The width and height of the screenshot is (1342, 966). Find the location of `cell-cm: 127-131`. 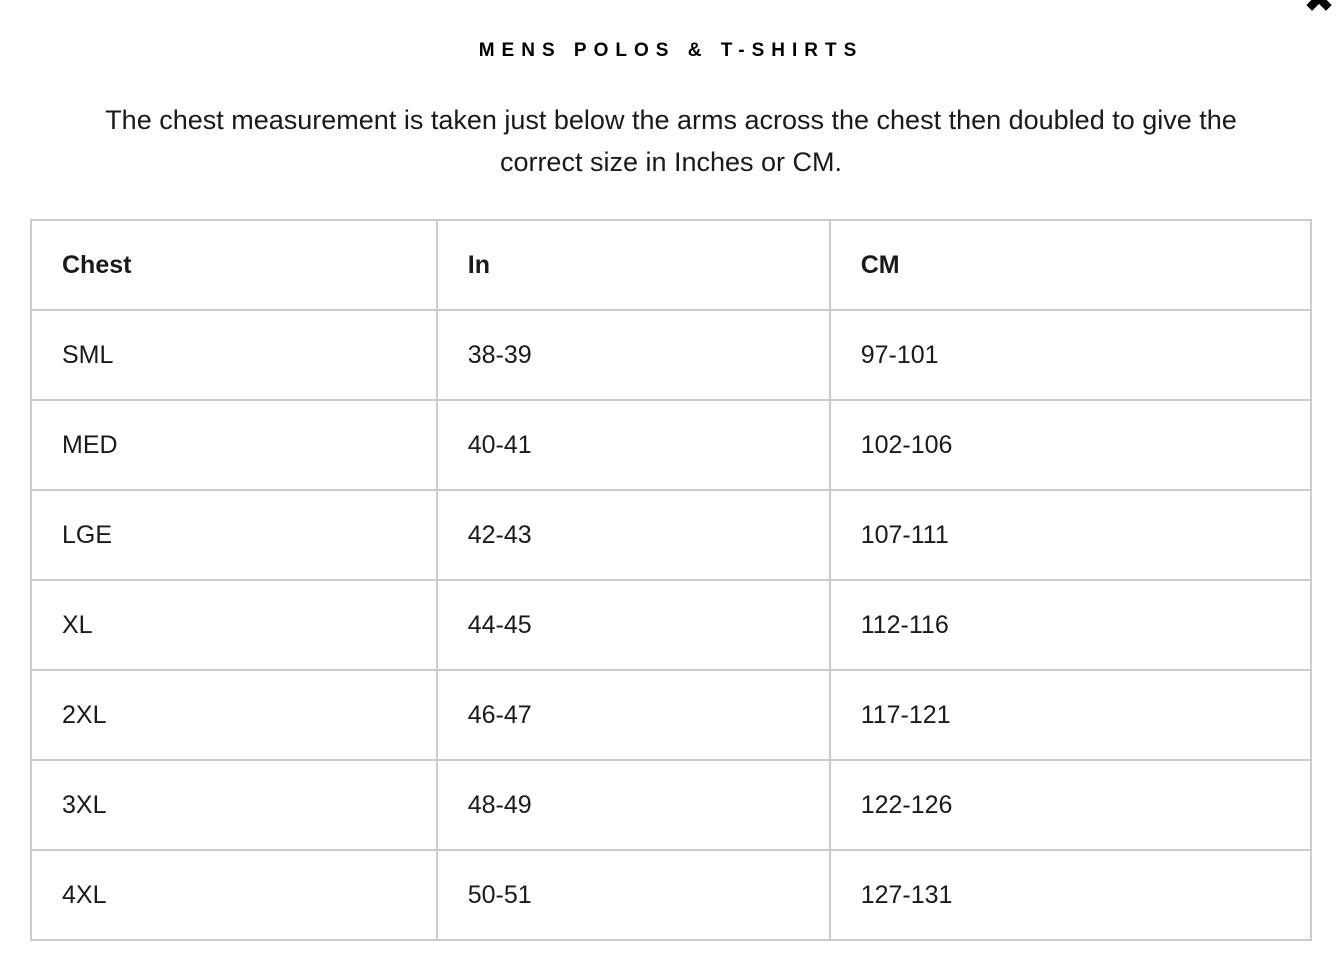

cell-cm: 127-131 is located at coordinates (1070, 895).